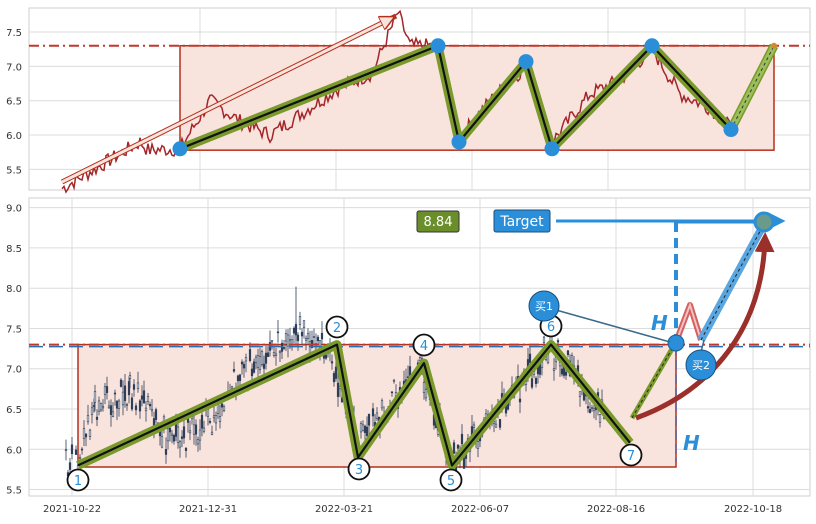  I want to click on pivot-label-text: 6, so click(551, 327).